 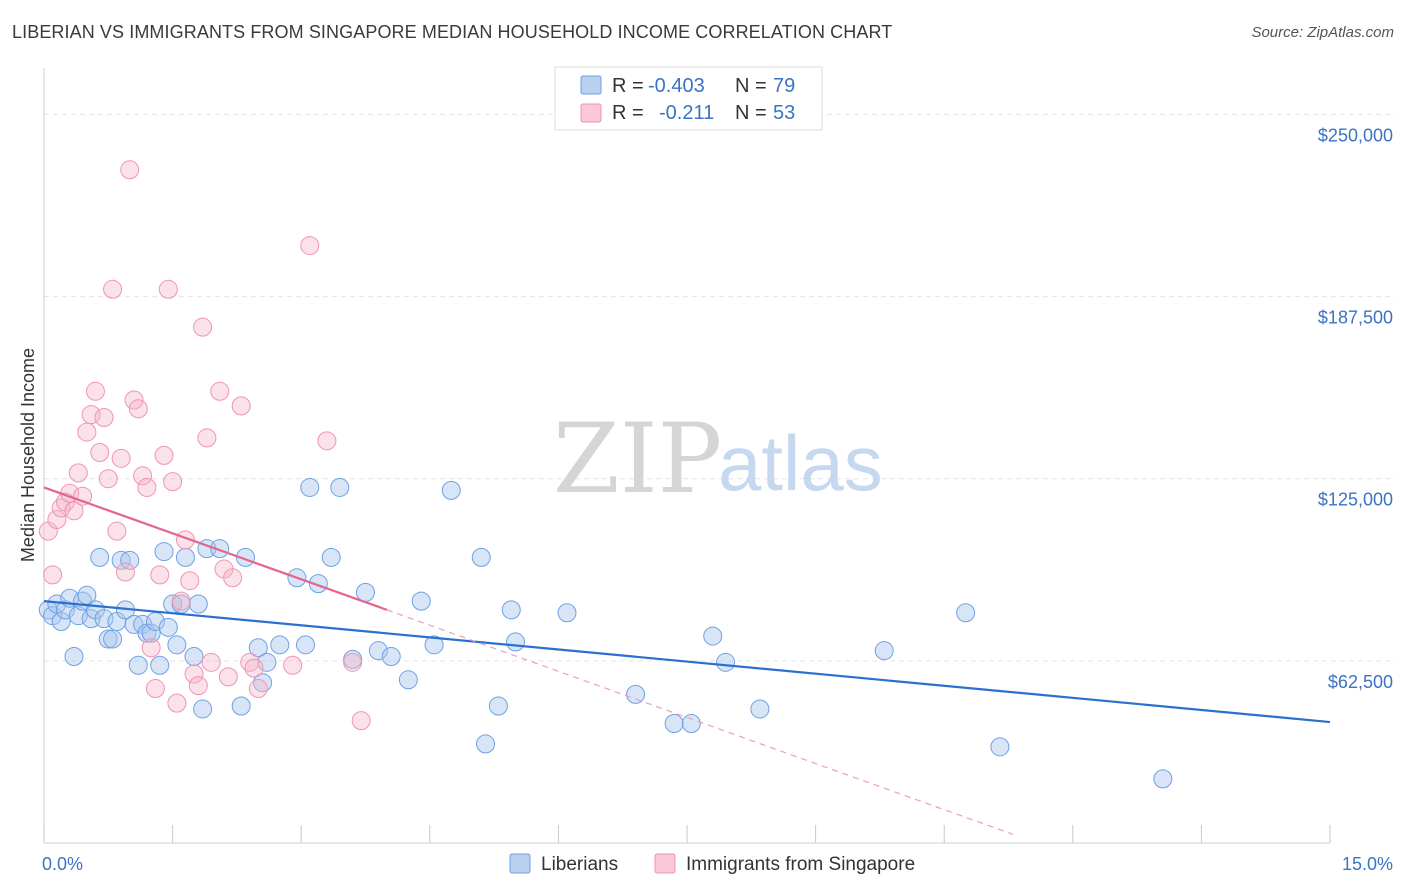 I want to click on legend-n-value-2: 53, so click(x=784, y=113).